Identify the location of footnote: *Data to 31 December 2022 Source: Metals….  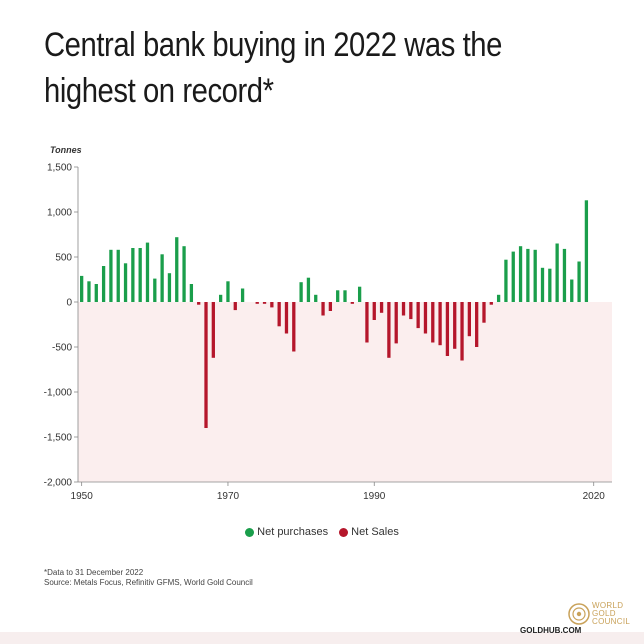
(148, 578).